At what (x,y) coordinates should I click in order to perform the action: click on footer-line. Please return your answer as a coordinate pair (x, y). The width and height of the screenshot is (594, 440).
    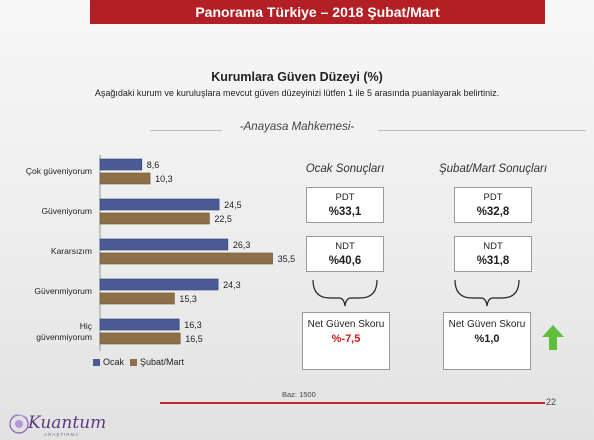
    Looking at the image, I should click on (352, 403).